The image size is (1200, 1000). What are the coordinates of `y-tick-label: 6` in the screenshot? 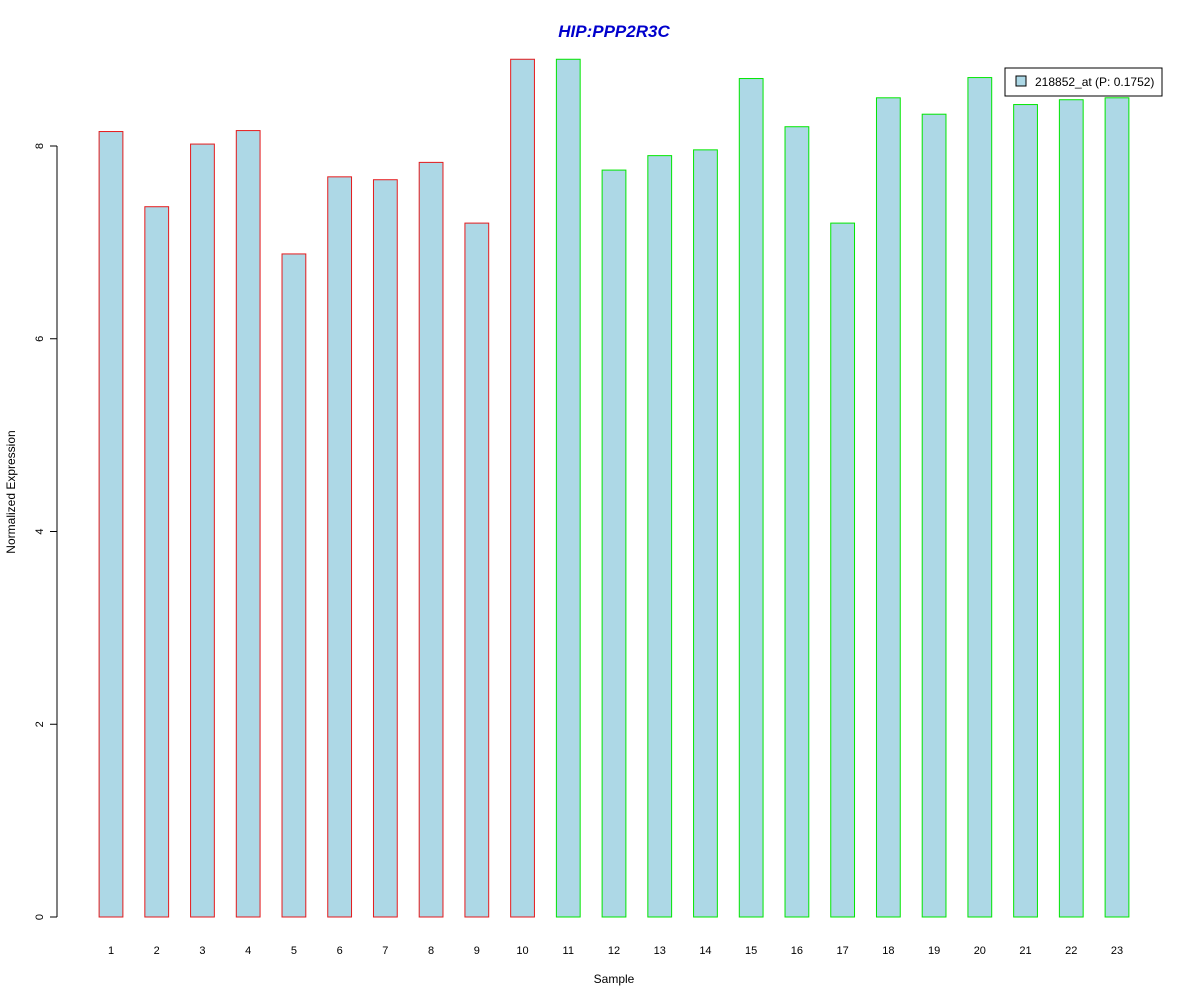 It's located at (40, 339).